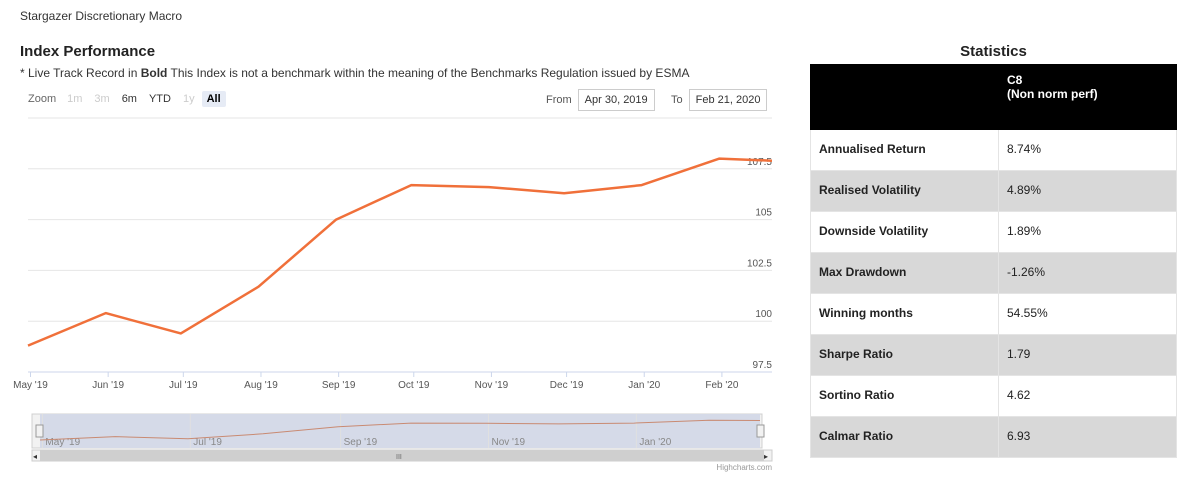  What do you see at coordinates (62, 442) in the screenshot?
I see `navigator-tick-label: May '19` at bounding box center [62, 442].